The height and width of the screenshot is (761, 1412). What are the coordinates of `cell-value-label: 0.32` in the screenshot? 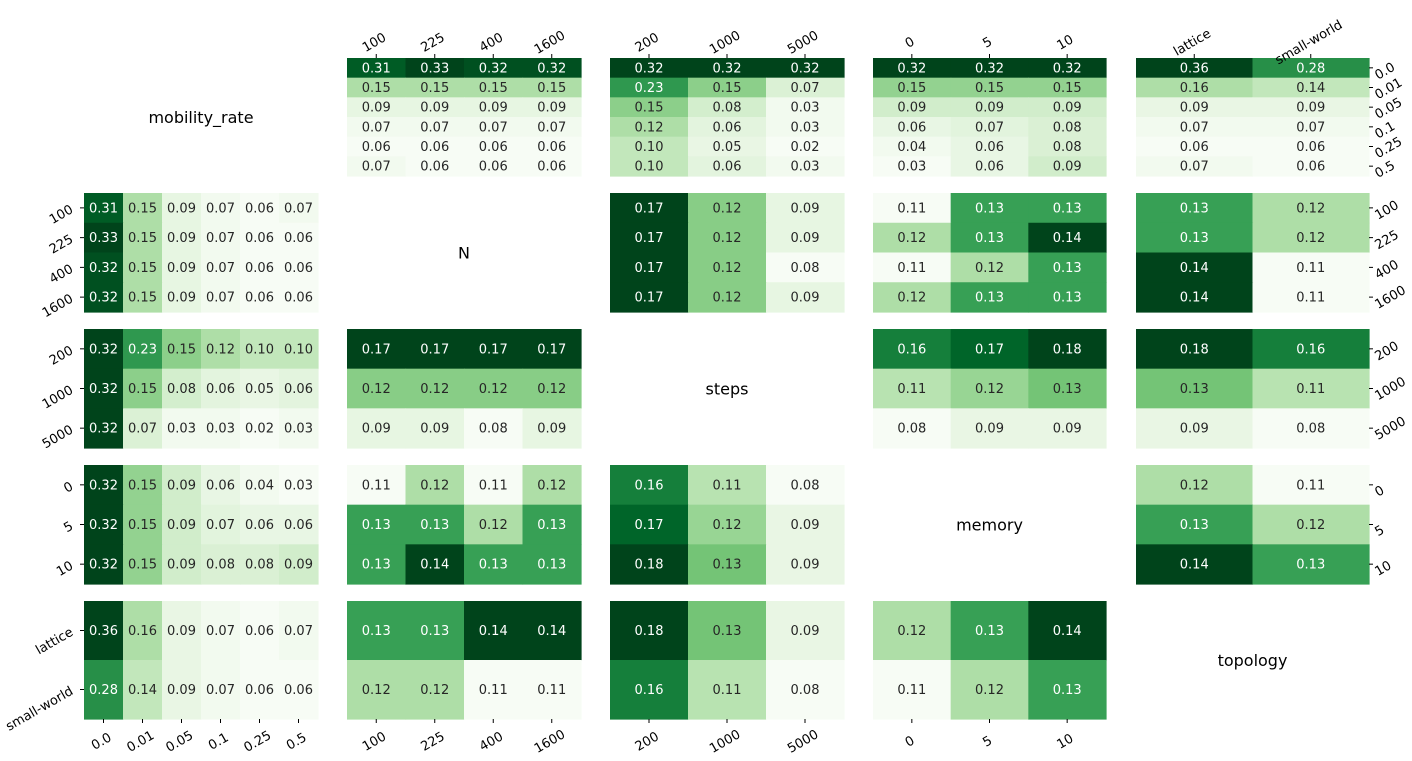 It's located at (727, 68).